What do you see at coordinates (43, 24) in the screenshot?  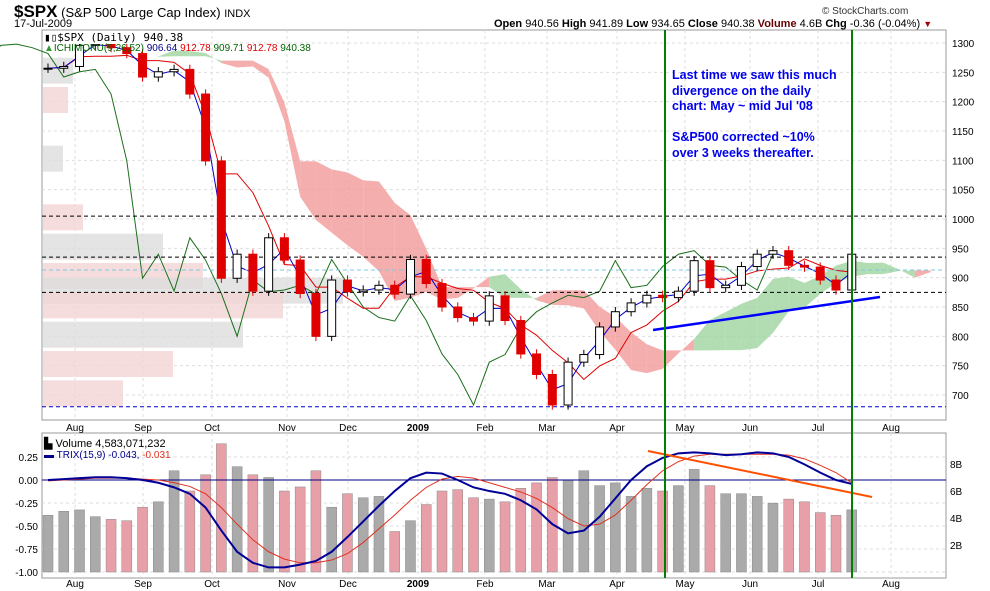 I see `chart-date: 17-Jul-2009` at bounding box center [43, 24].